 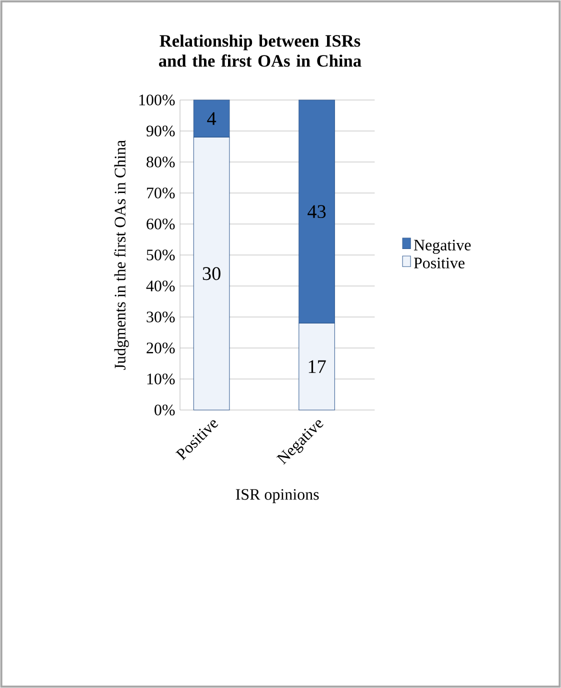 What do you see at coordinates (211, 273) in the screenshot?
I see `annotation: 30` at bounding box center [211, 273].